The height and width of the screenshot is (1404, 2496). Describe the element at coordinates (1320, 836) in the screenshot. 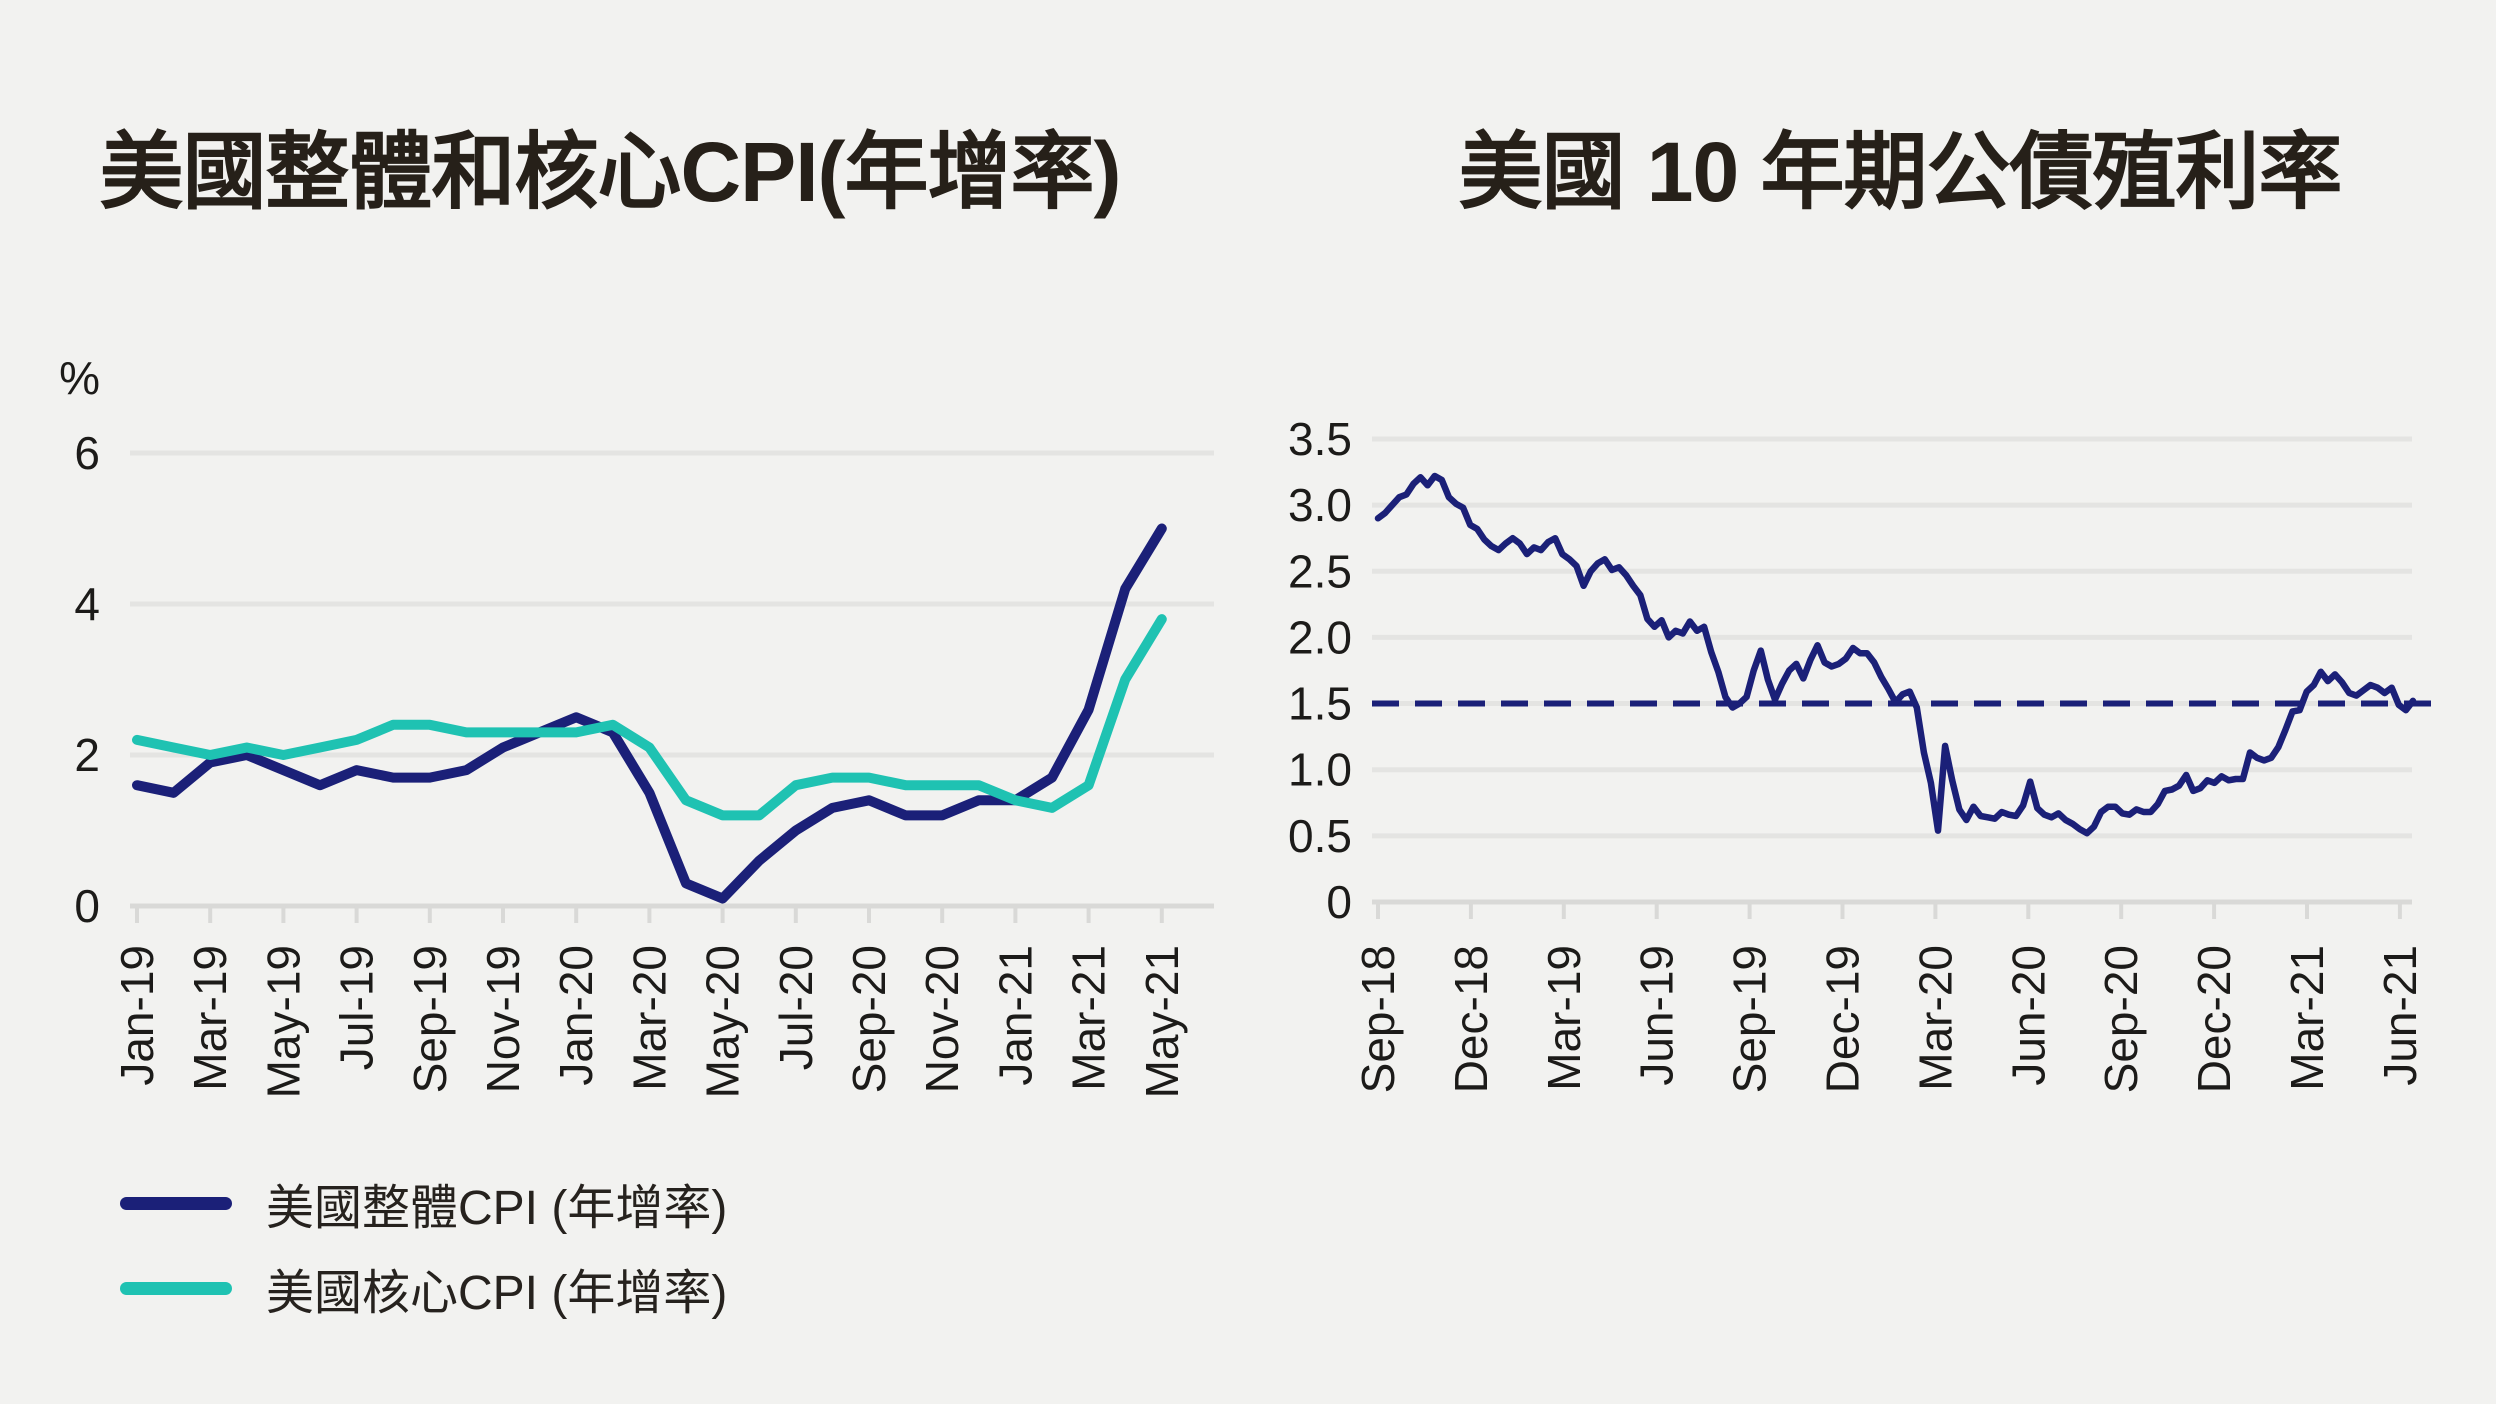

I see `y-tick-label: 0.5` at that location.